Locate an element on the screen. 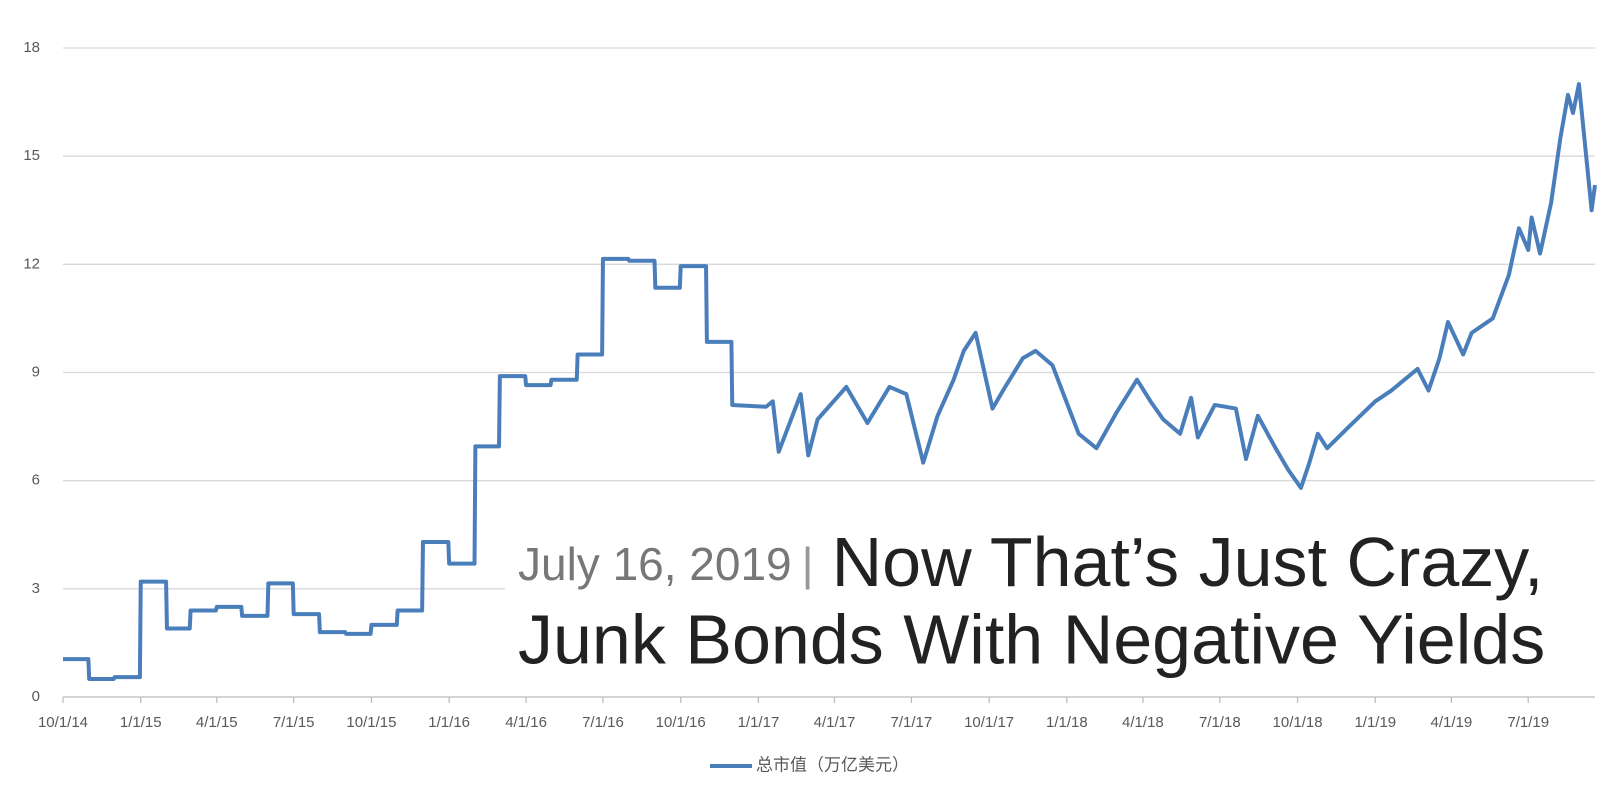  annotation-date: July 16, 2019 is located at coordinates (655, 564).